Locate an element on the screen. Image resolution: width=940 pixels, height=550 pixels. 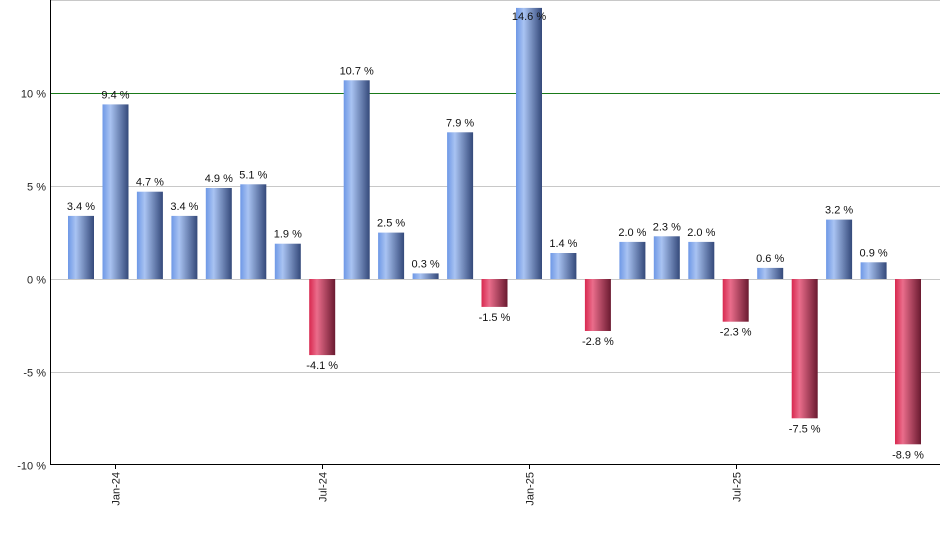
bar-value-label: 4.7 % is located at coordinates (150, 183).